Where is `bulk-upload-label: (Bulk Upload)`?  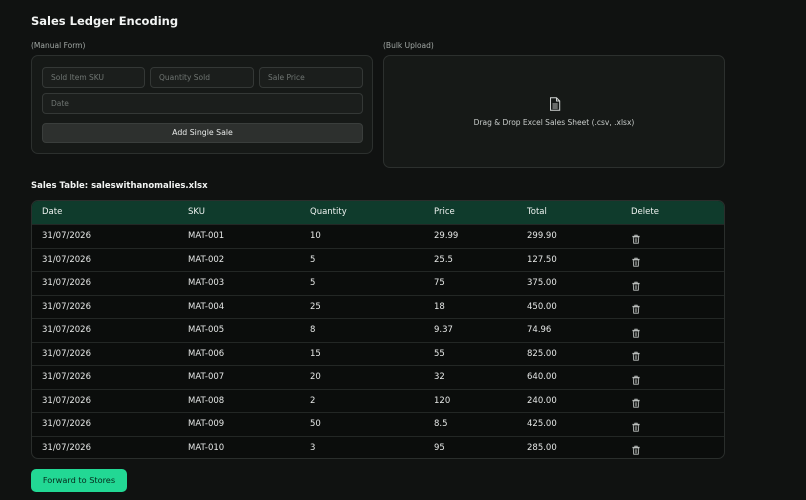 bulk-upload-label: (Bulk Upload) is located at coordinates (408, 45).